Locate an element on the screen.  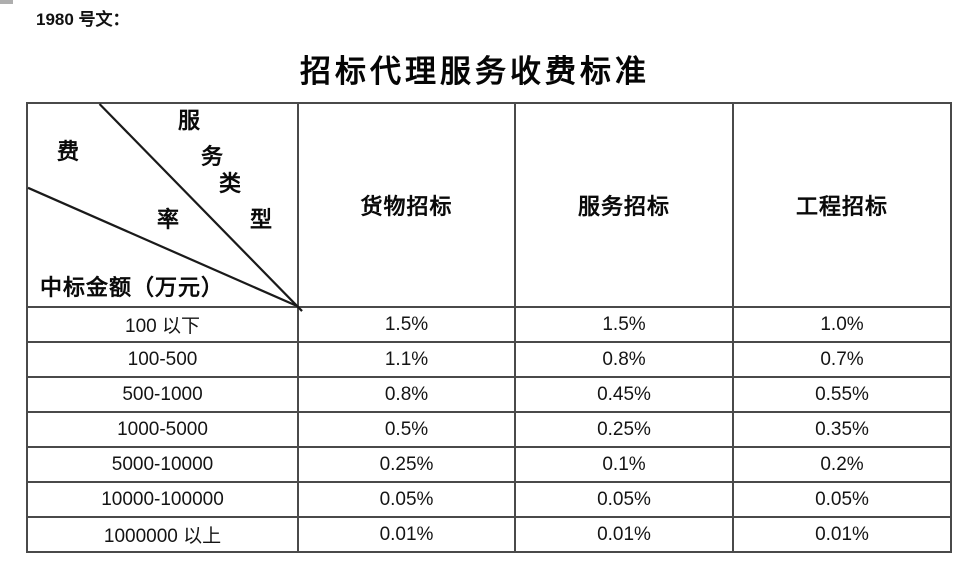
rate-cell: 0.45% is located at coordinates (624, 394).